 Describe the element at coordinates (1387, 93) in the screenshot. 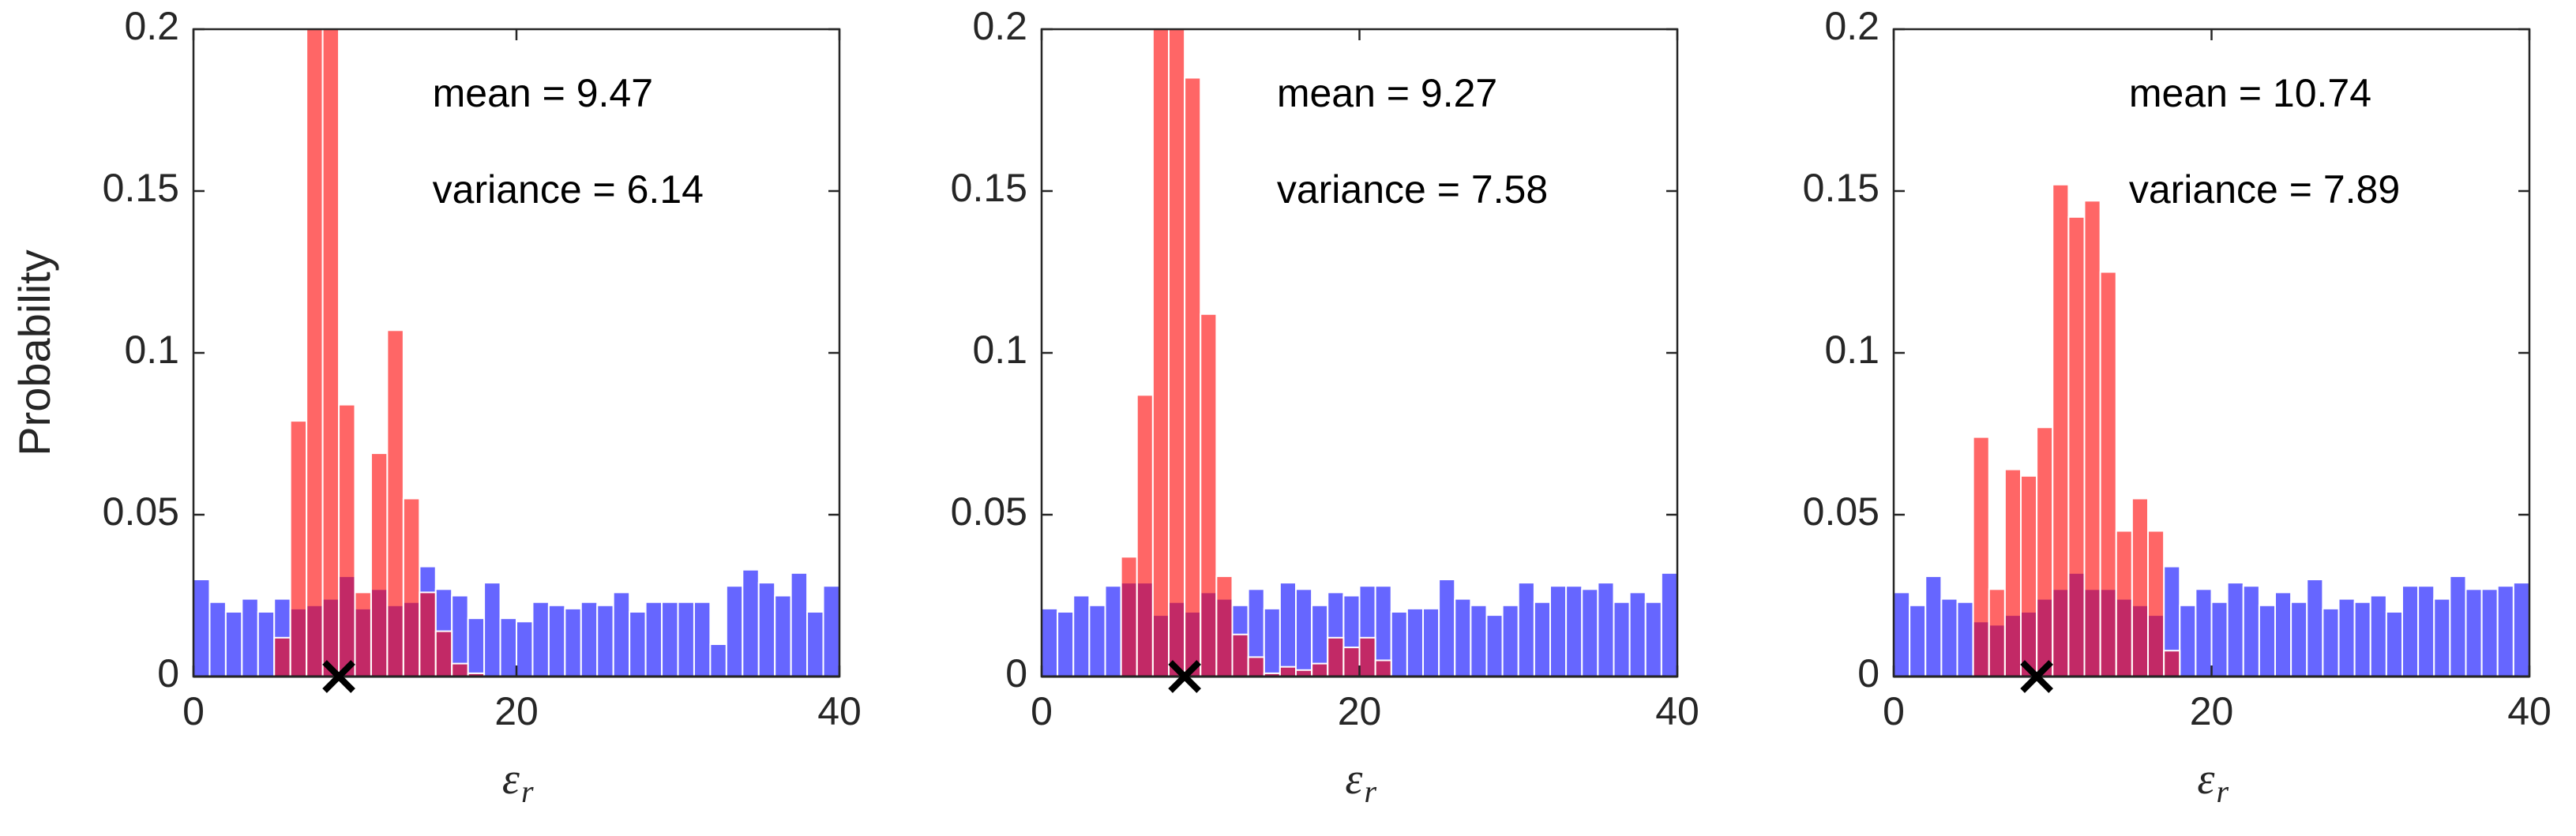

I see `annotation: mean = 9.27` at that location.